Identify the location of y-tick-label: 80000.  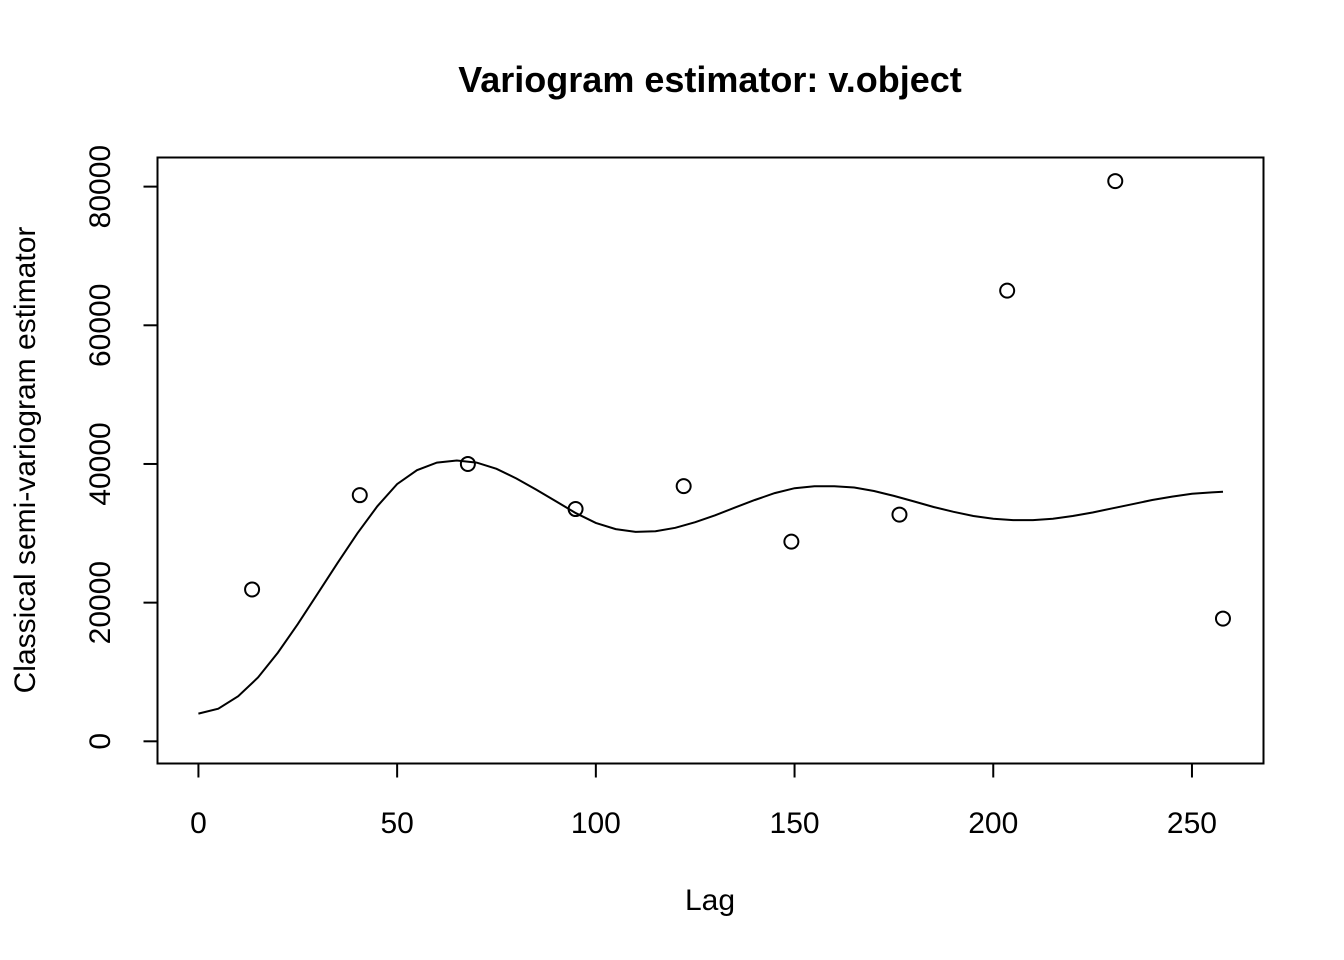
(100, 186).